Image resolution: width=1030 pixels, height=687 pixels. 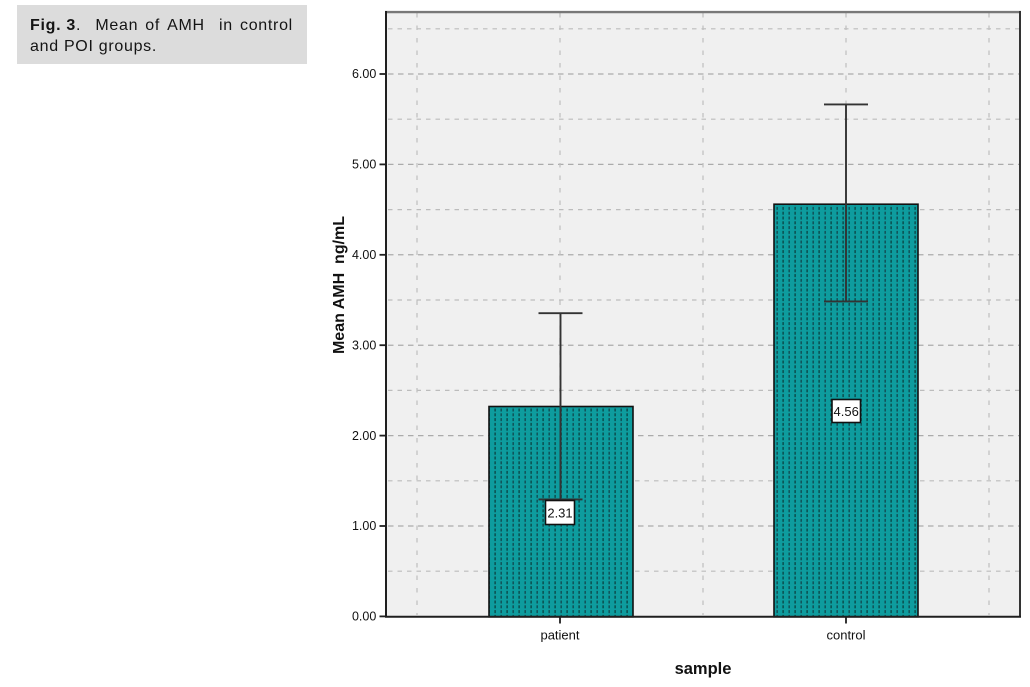 I want to click on svg-text: 4.56, so click(x=846, y=411).